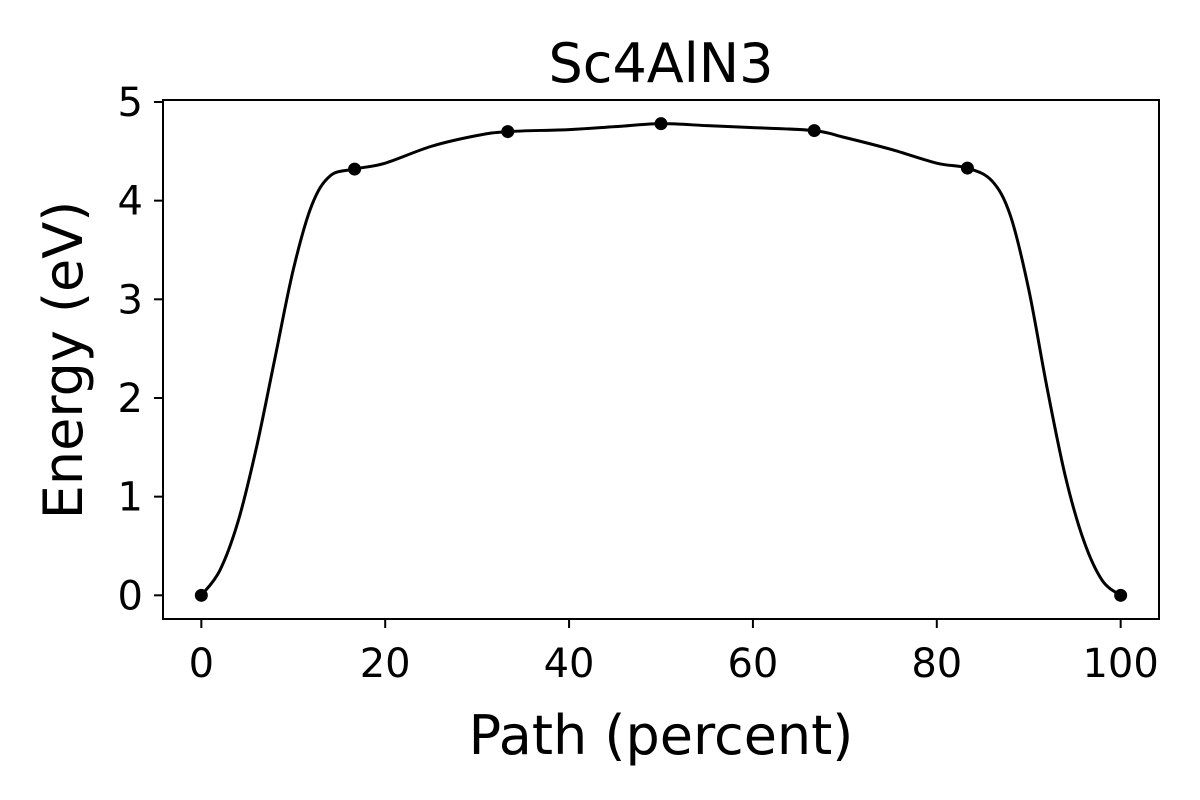  I want to click on y-tick-label: 4, so click(130, 202).